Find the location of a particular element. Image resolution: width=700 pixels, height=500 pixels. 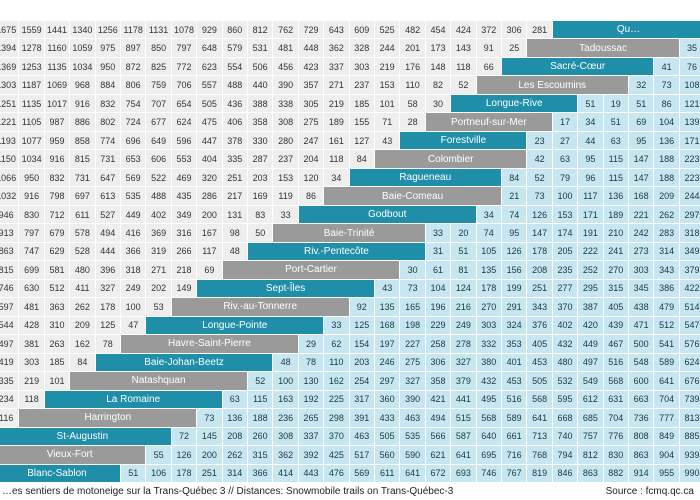

distance-cell: 280 is located at coordinates (286, 141).